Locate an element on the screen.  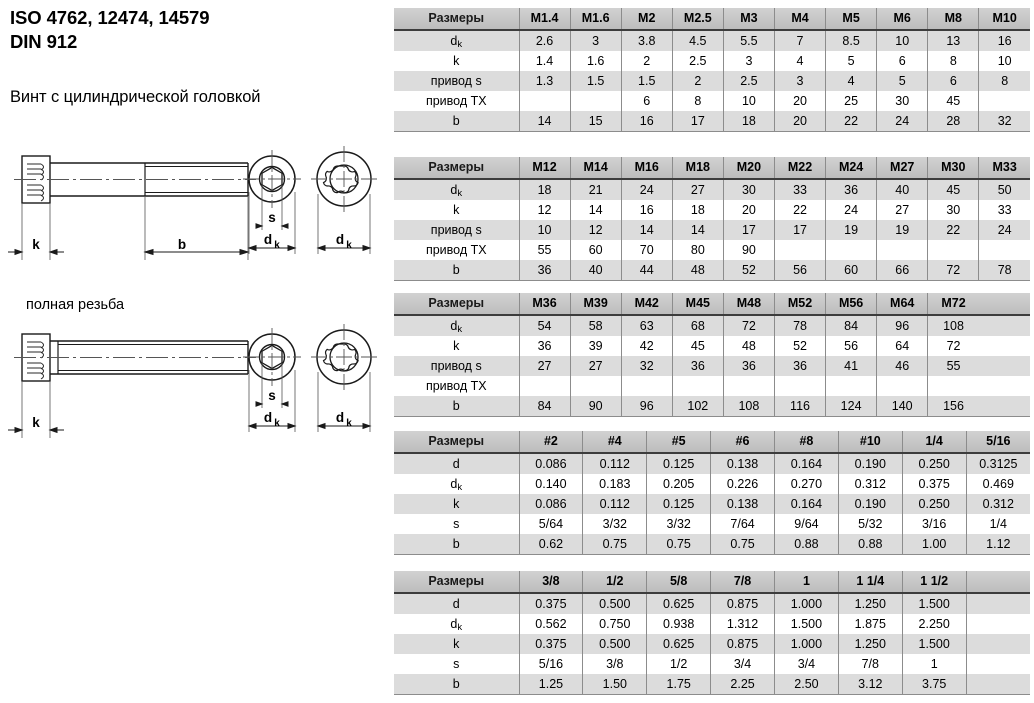
table-cell: 0.500 is located at coordinates (614, 603).